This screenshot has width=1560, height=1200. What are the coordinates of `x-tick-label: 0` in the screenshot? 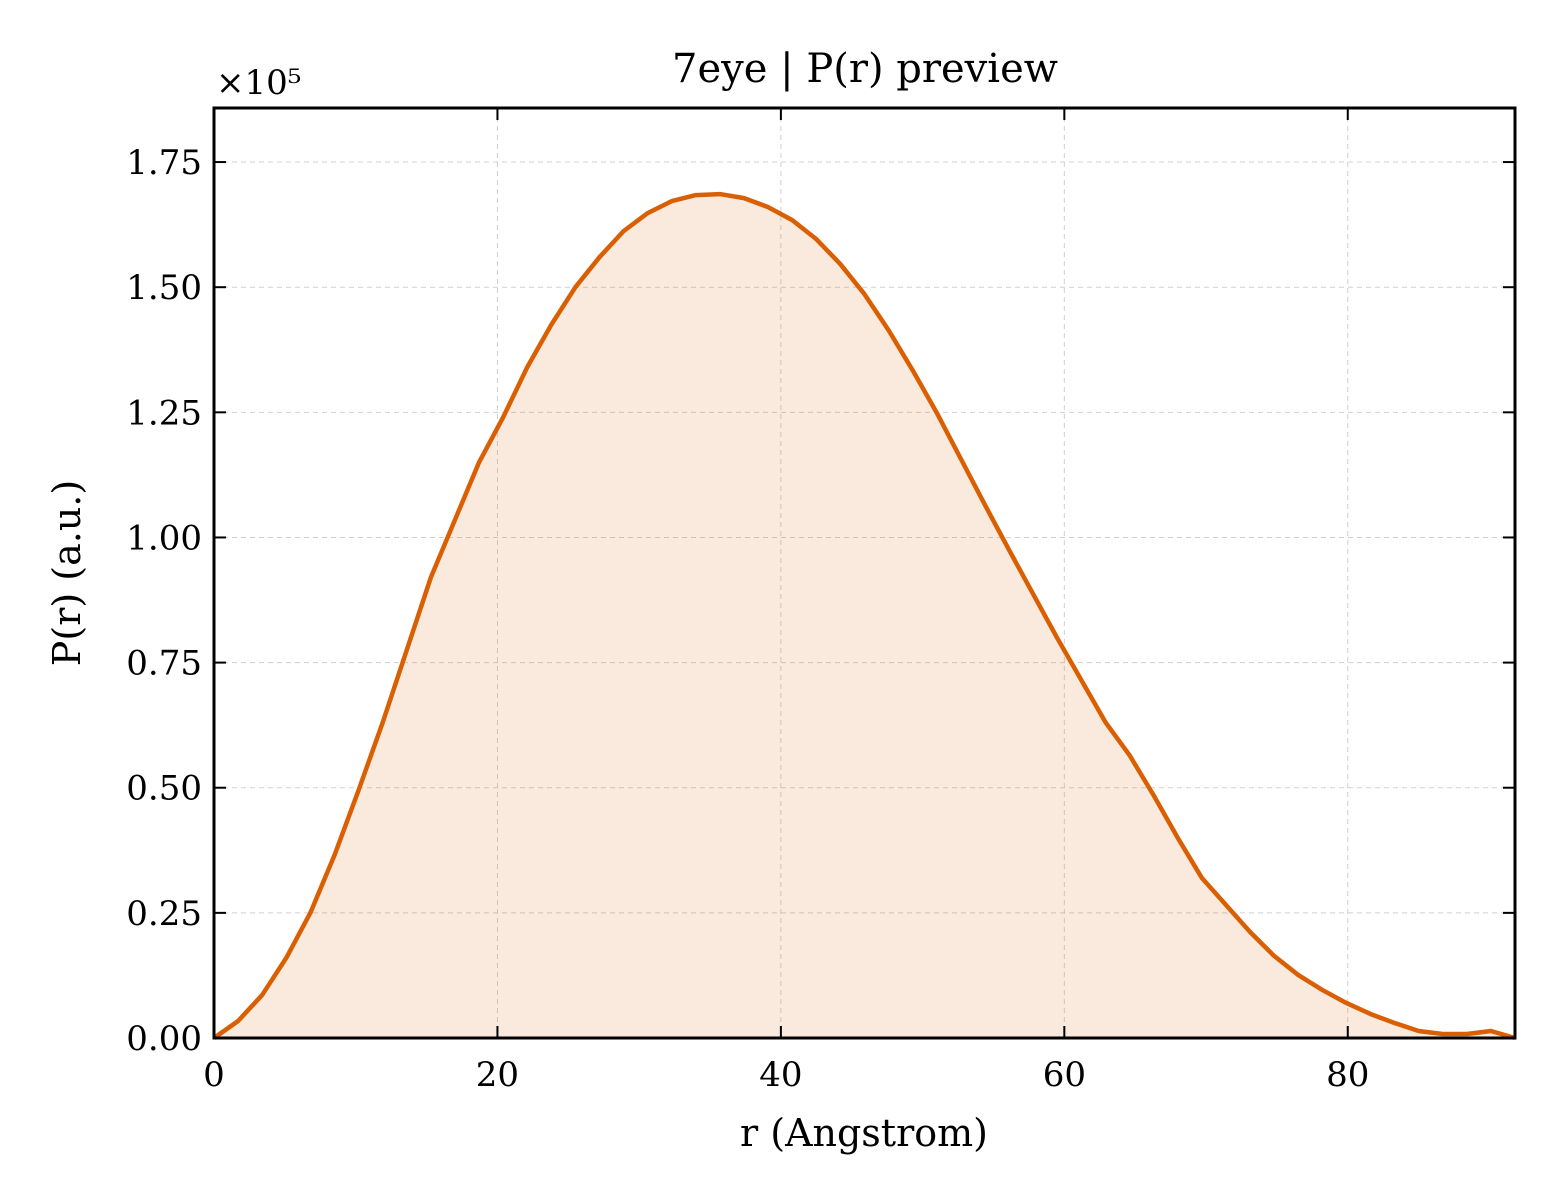 It's located at (214, 1075).